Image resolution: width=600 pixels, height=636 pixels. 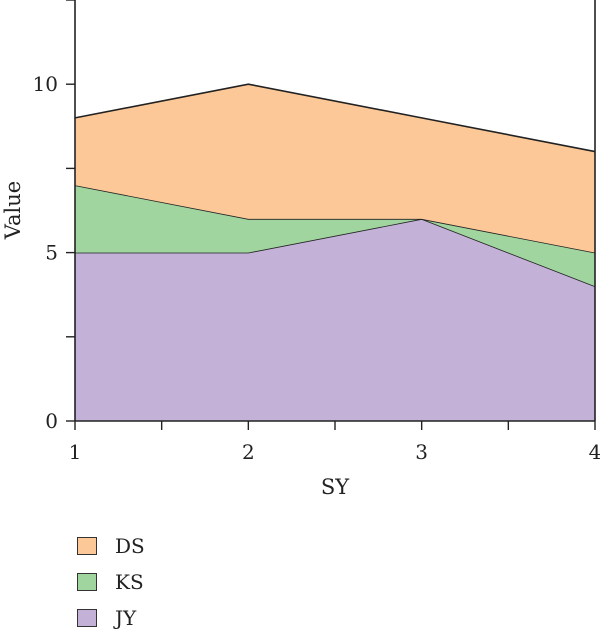 What do you see at coordinates (75, 452) in the screenshot?
I see `x-tick-label: 1` at bounding box center [75, 452].